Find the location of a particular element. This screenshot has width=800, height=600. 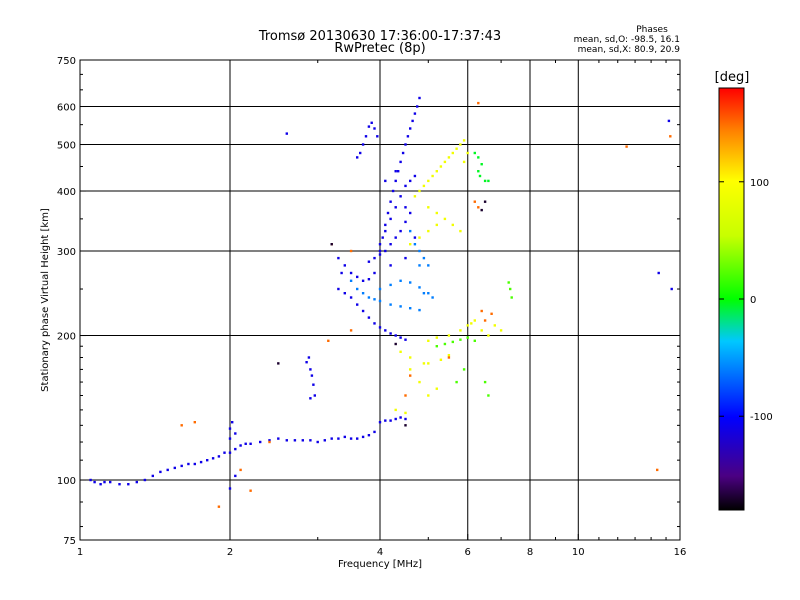

x-tick-label: 10 is located at coordinates (578, 552).